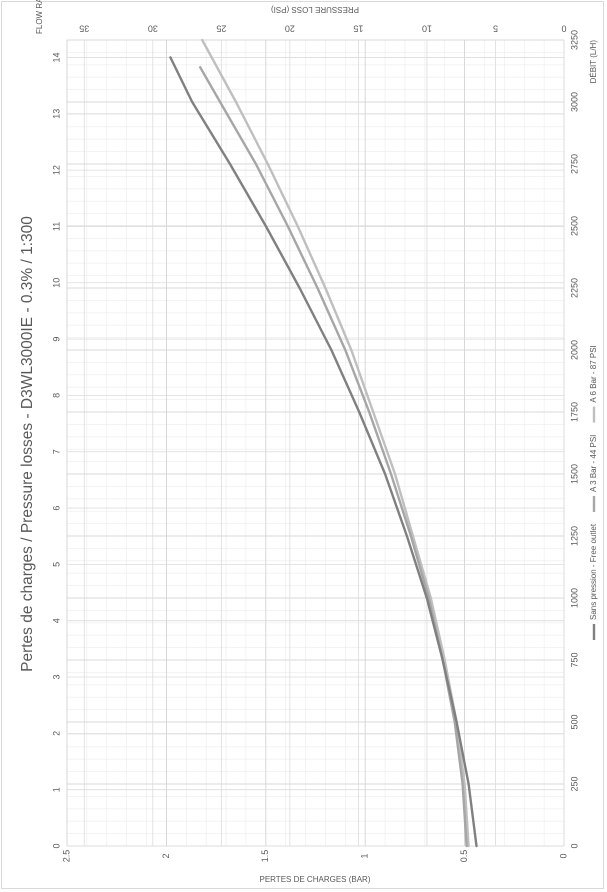 The image size is (607, 892). Describe the element at coordinates (56, 339) in the screenshot. I see `x-secondary-tick-label: 9` at that location.